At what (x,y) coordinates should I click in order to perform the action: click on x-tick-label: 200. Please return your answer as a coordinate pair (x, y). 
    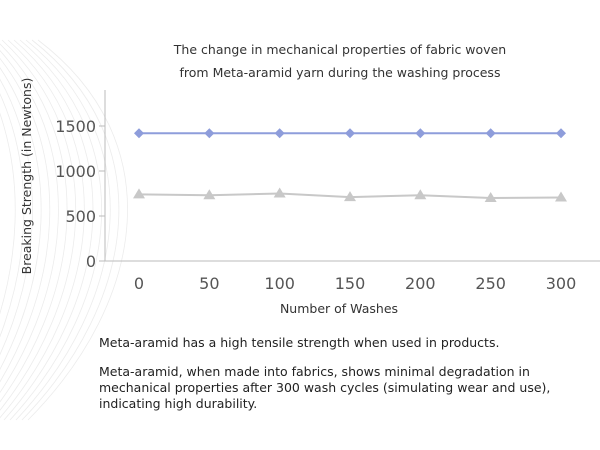
    Looking at the image, I should click on (420, 283).